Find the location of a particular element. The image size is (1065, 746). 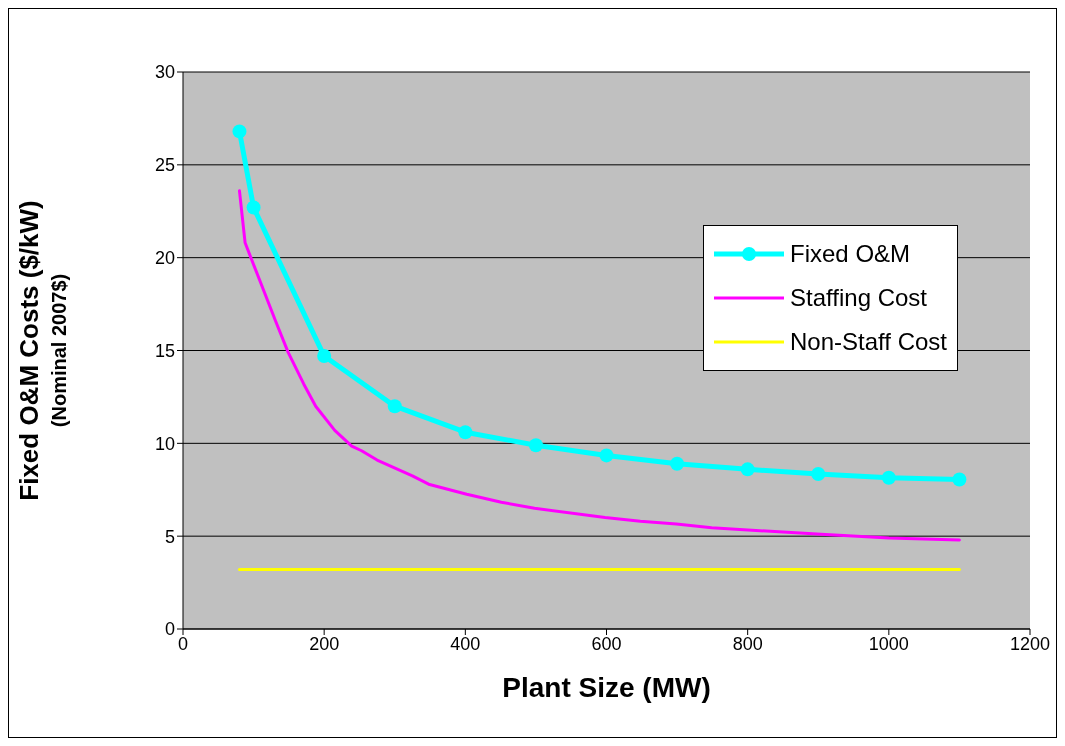

legend-label: Staffing Cost is located at coordinates (858, 298).